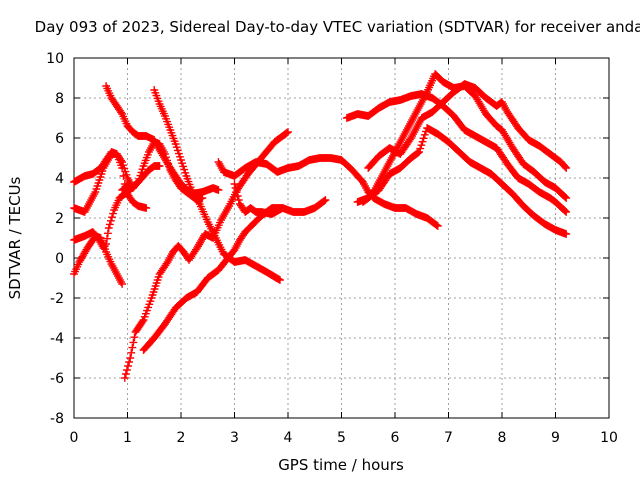  What do you see at coordinates (59, 179) in the screenshot?
I see `y-tick-label: 4` at bounding box center [59, 179].